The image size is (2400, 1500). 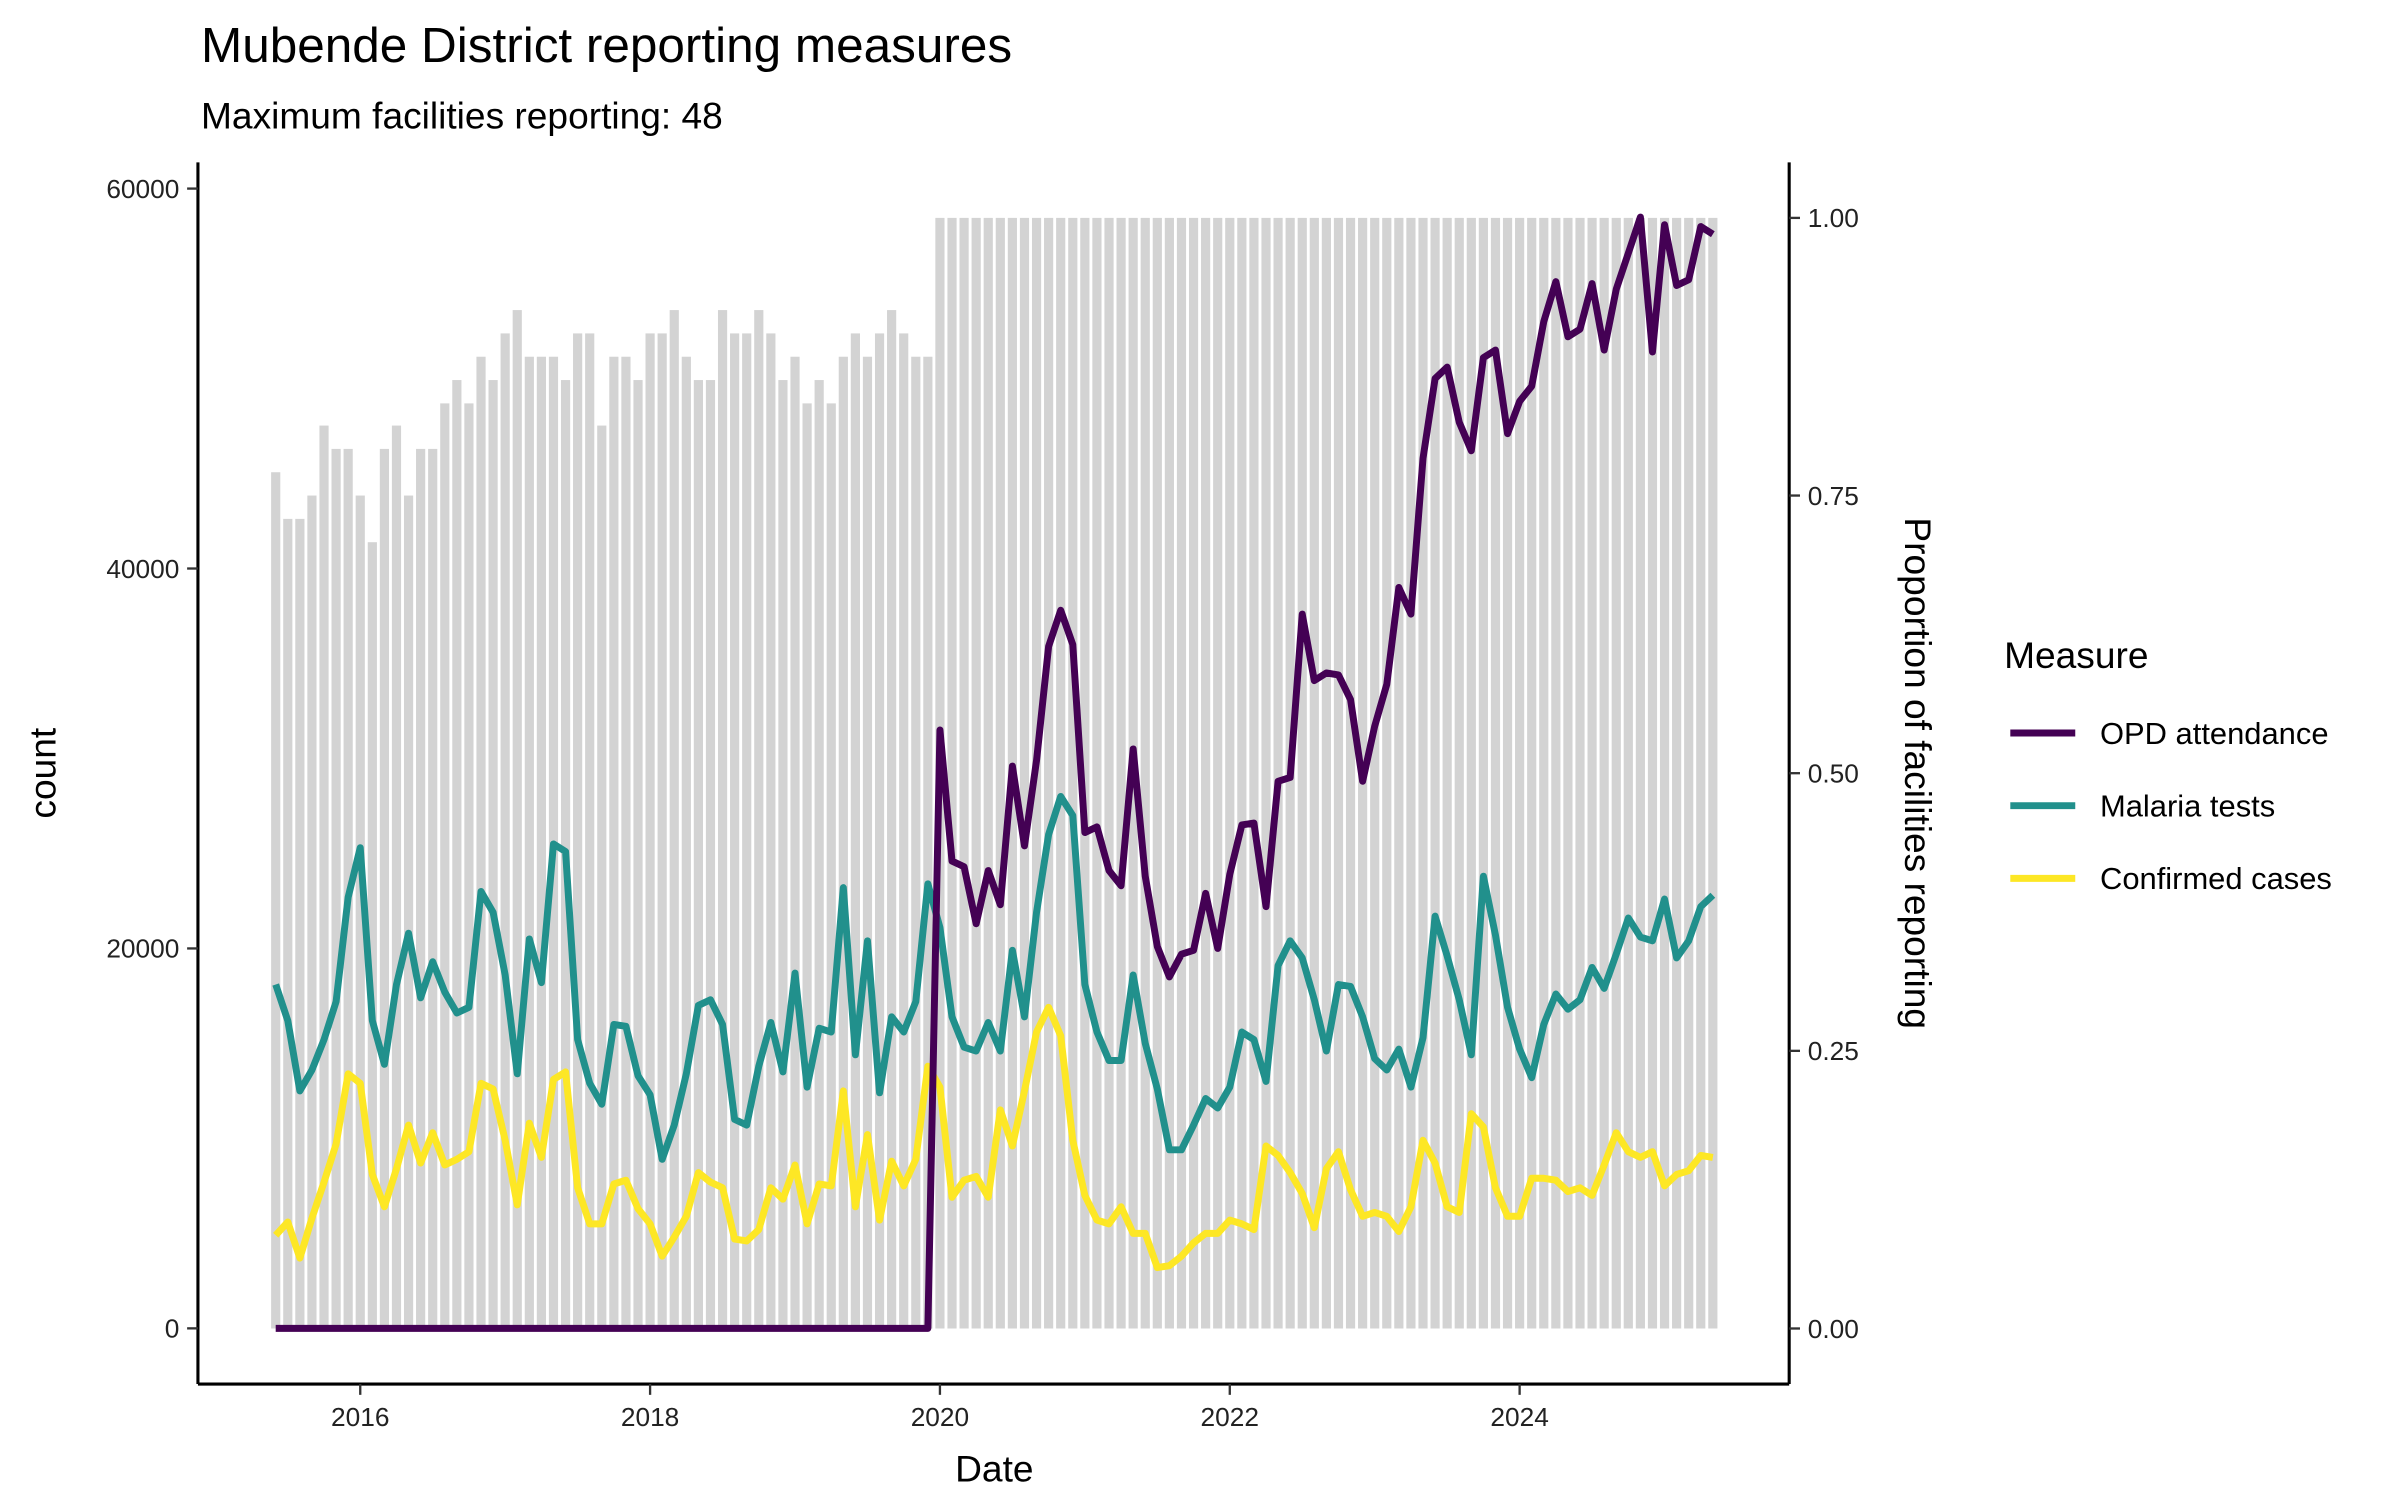 What do you see at coordinates (650, 1417) in the screenshot?
I see `x-tick-label: 2018` at bounding box center [650, 1417].